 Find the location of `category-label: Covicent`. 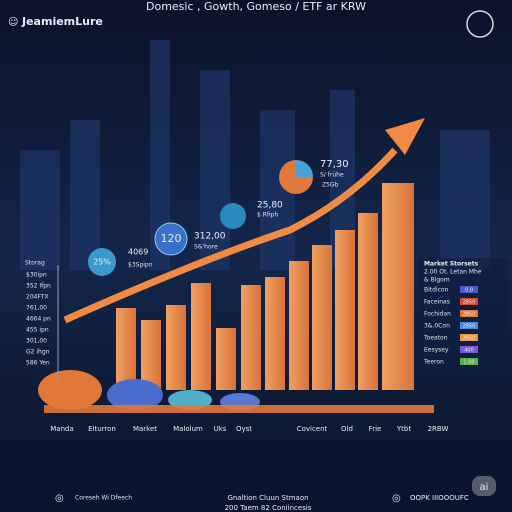

category-label: Covicent is located at coordinates (312, 429).